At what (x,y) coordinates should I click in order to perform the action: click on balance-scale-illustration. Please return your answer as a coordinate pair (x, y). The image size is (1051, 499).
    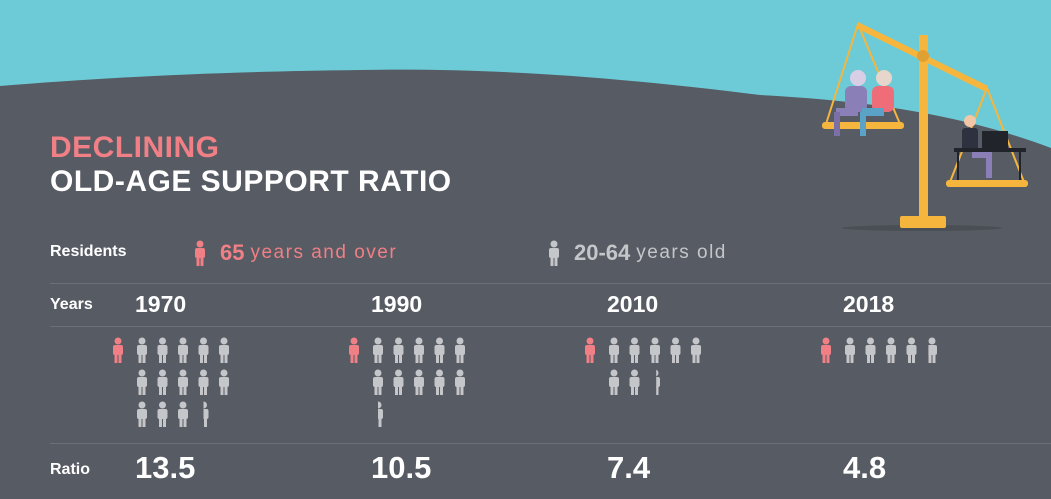
    Looking at the image, I should click on (925, 126).